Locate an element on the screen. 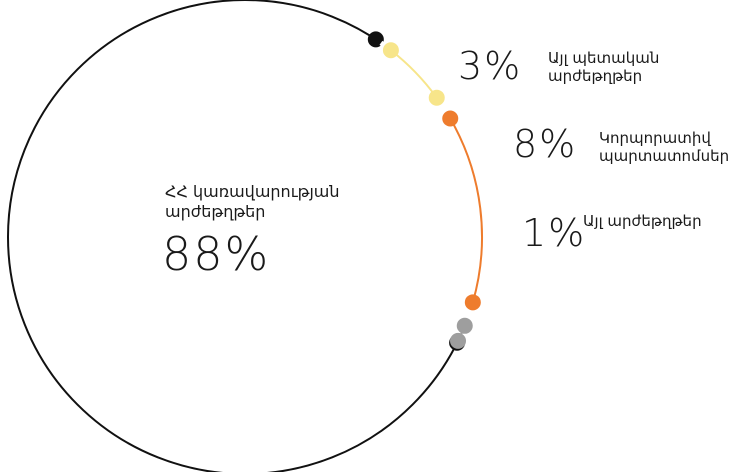  other-gov-percent: 3% is located at coordinates (490, 66).